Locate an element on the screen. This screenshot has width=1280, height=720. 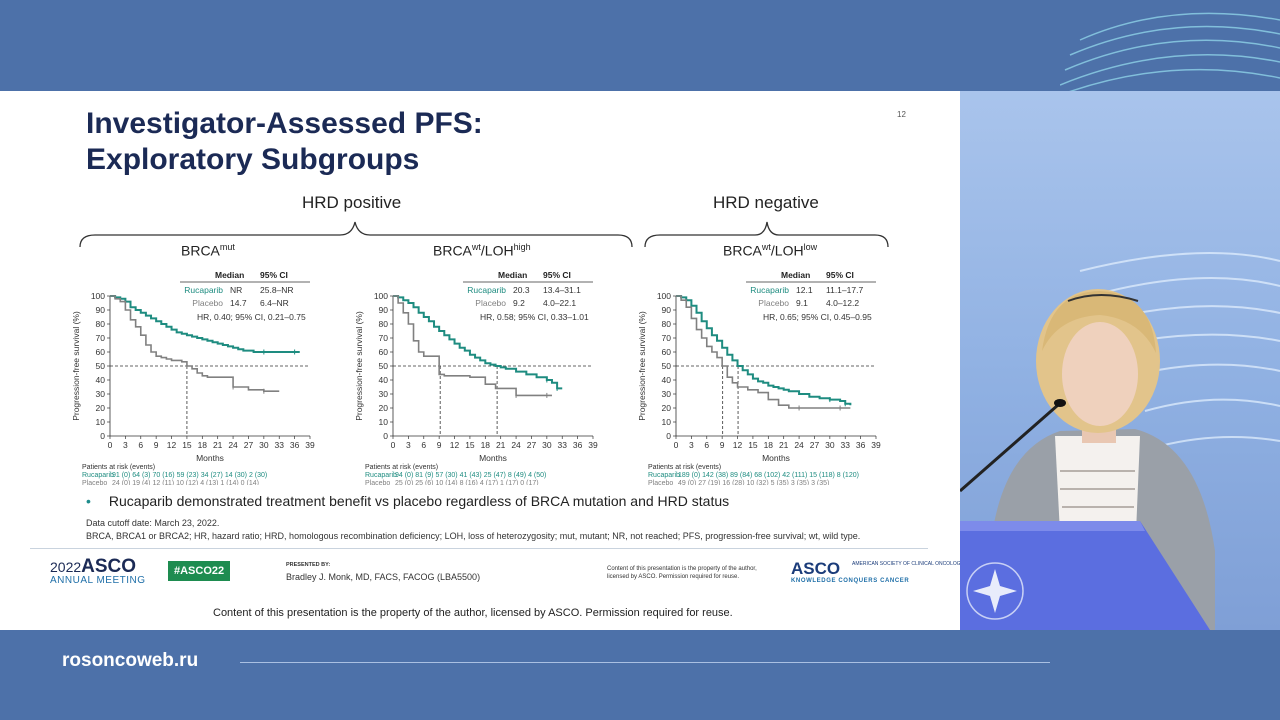
x-tick-label: 6 is located at coordinates (423, 445).